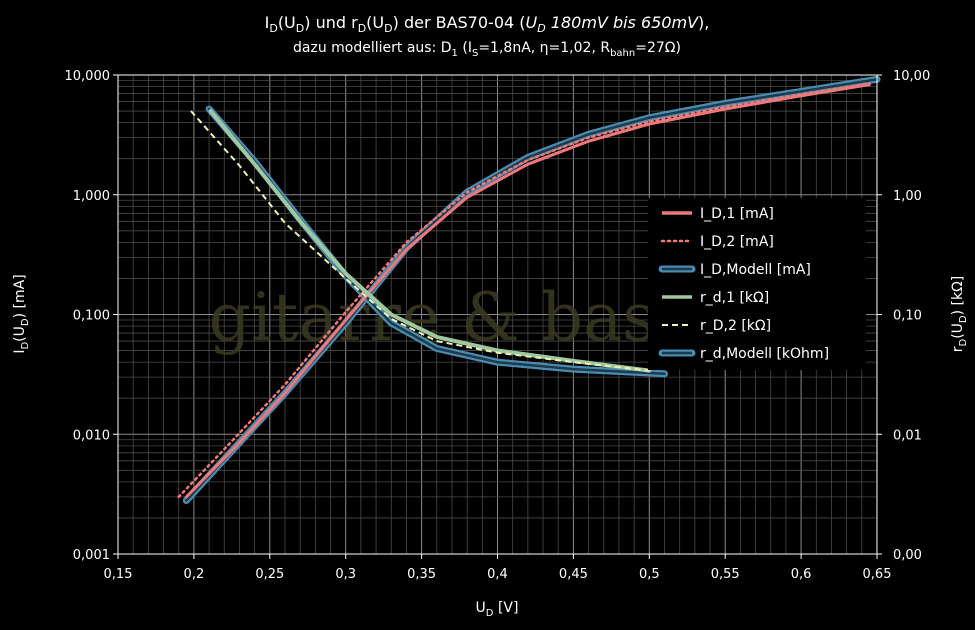 This screenshot has height=630, width=975. I want to click on y-tick-label-left: 0,010, so click(91, 435).